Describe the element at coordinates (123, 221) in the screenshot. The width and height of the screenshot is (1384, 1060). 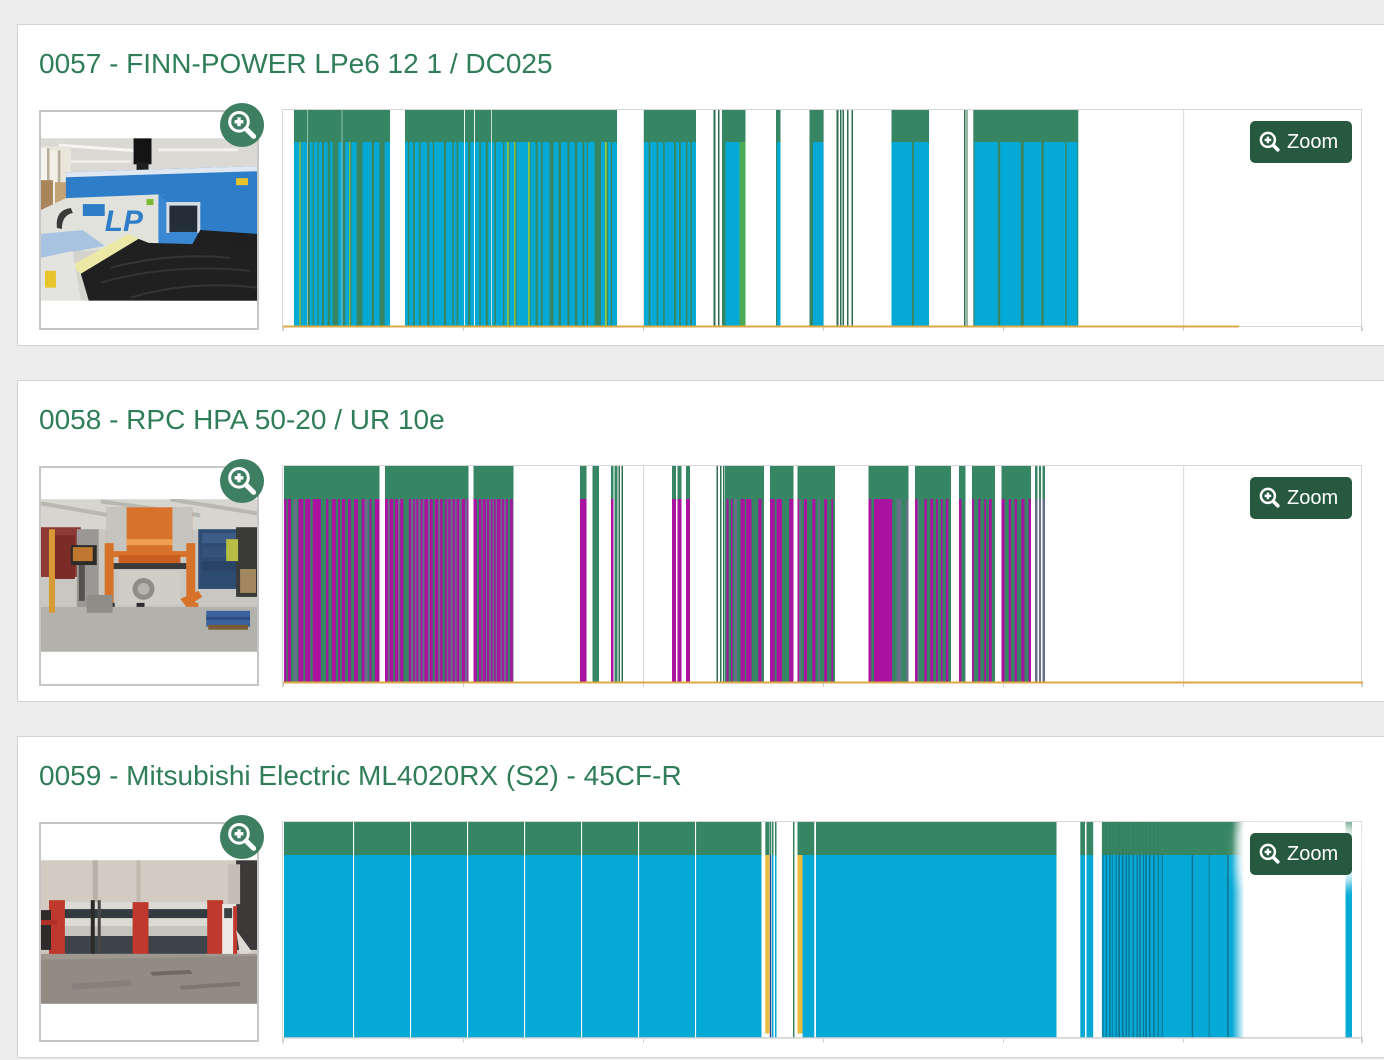
I see `svg-text: LP` at that location.